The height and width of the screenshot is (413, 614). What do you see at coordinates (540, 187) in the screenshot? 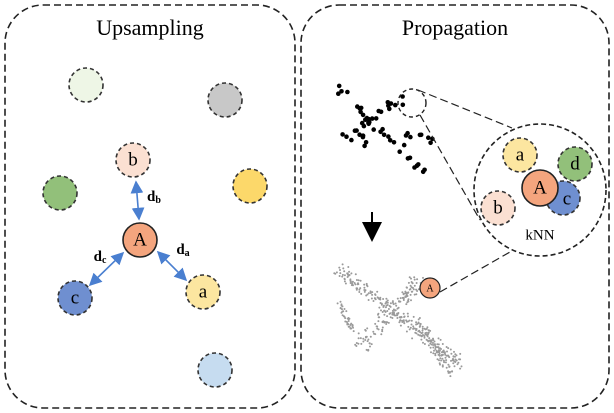
I see `node-label: A` at bounding box center [540, 187].